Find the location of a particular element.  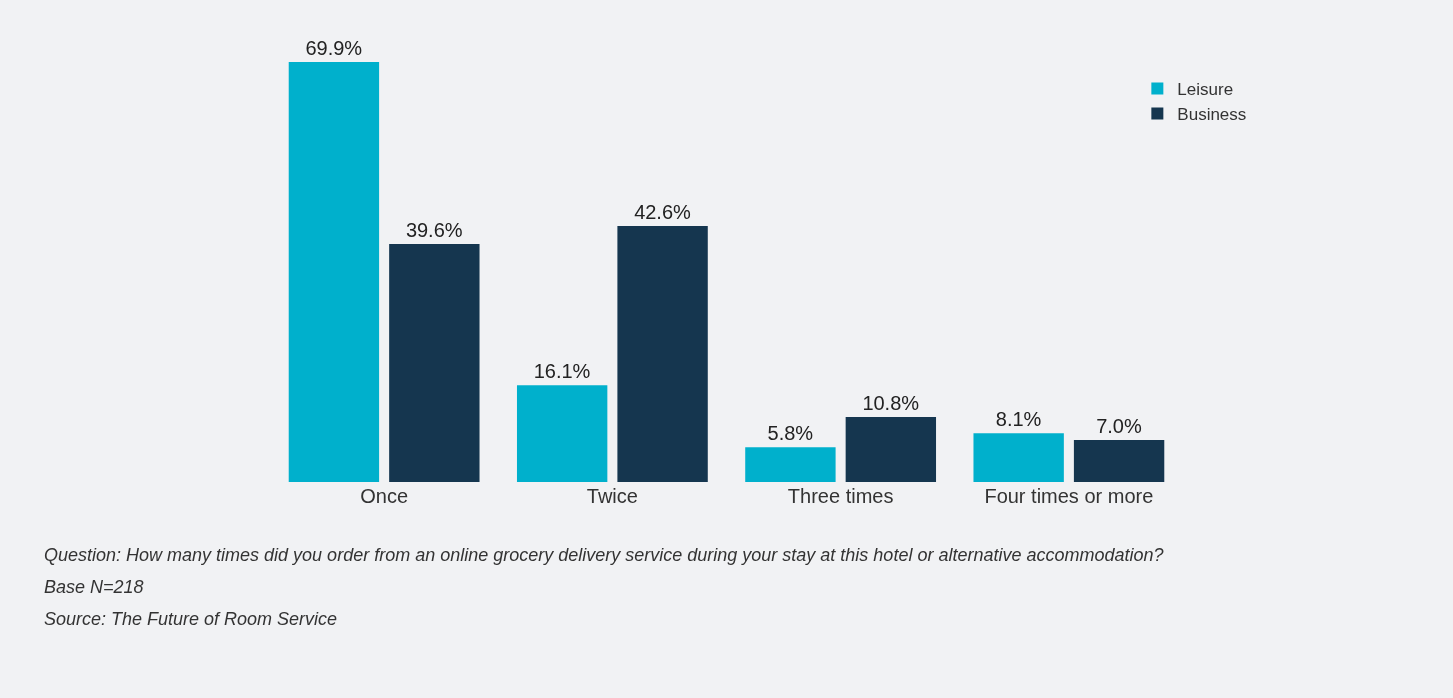

source-note: Source: The Future of Room Service is located at coordinates (191, 619).